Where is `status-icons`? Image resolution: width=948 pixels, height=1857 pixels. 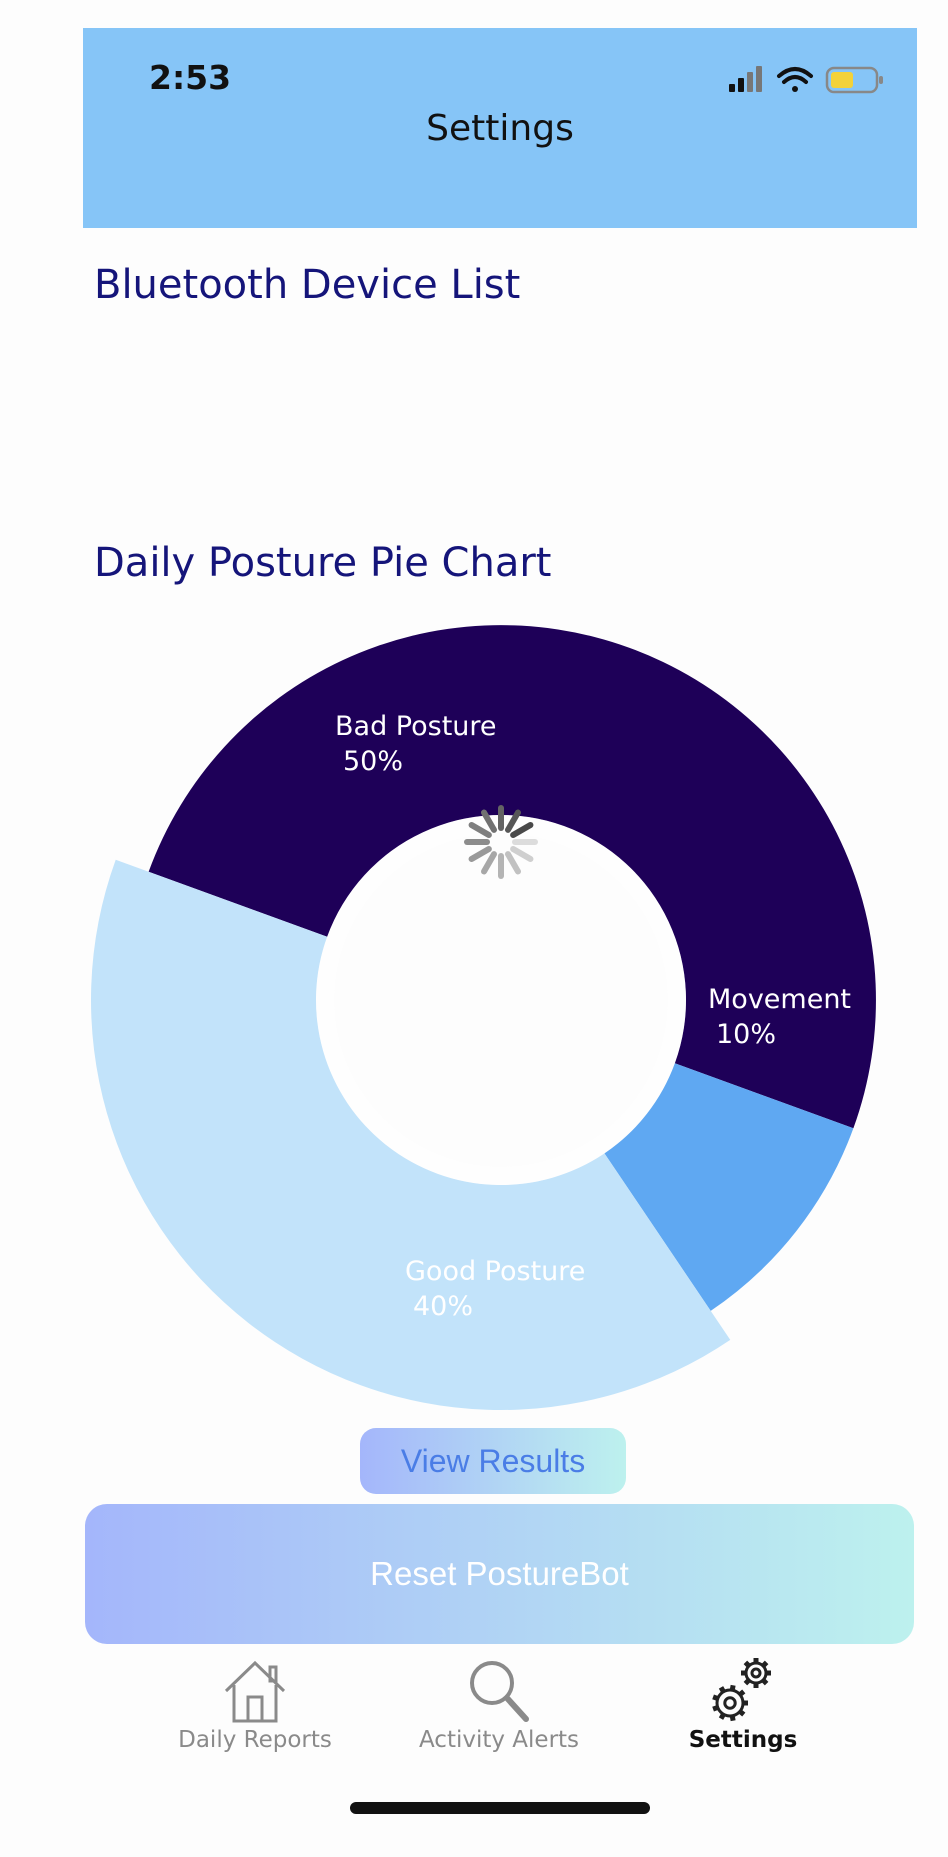 status-icons is located at coordinates (806, 80).